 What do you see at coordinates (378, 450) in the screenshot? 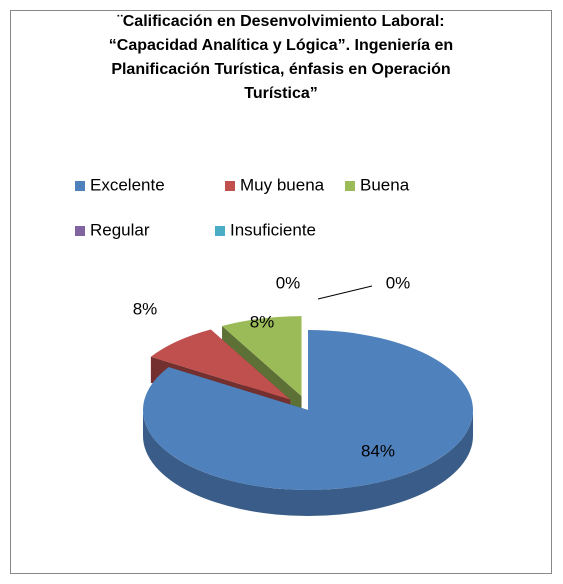
I see `data-label: 84%` at bounding box center [378, 450].